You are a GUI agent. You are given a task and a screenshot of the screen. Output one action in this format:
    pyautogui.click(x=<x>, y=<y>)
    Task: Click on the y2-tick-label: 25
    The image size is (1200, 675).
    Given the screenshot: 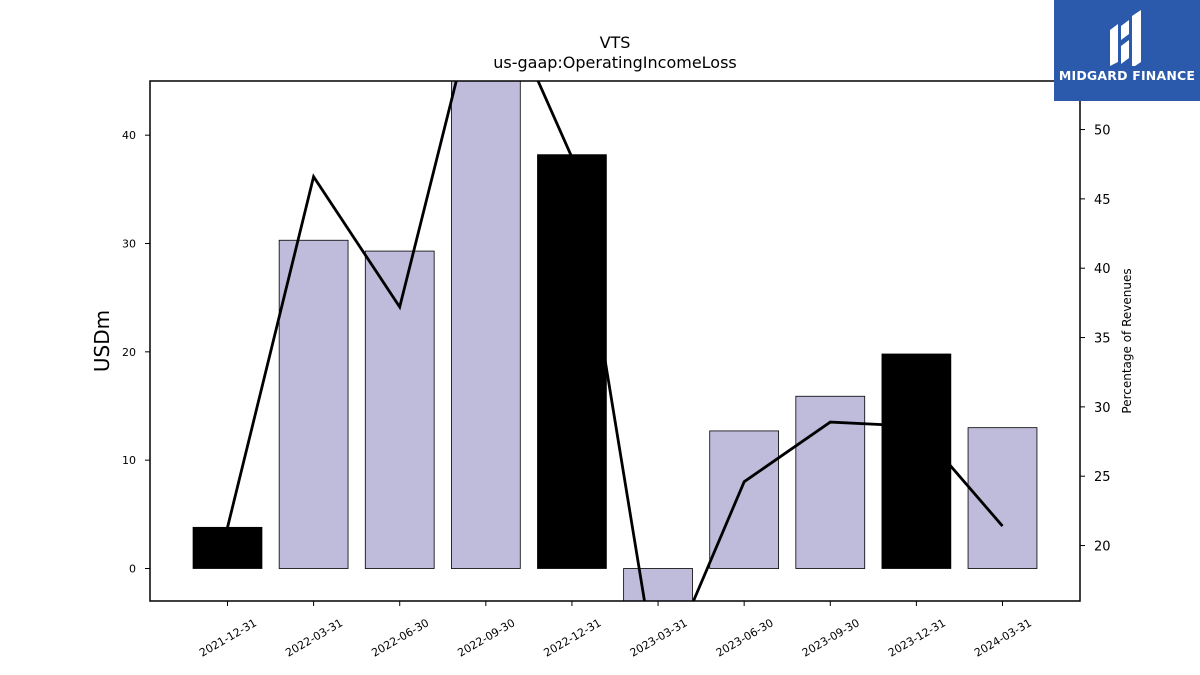 What is the action you would take?
    pyautogui.click(x=1102, y=477)
    